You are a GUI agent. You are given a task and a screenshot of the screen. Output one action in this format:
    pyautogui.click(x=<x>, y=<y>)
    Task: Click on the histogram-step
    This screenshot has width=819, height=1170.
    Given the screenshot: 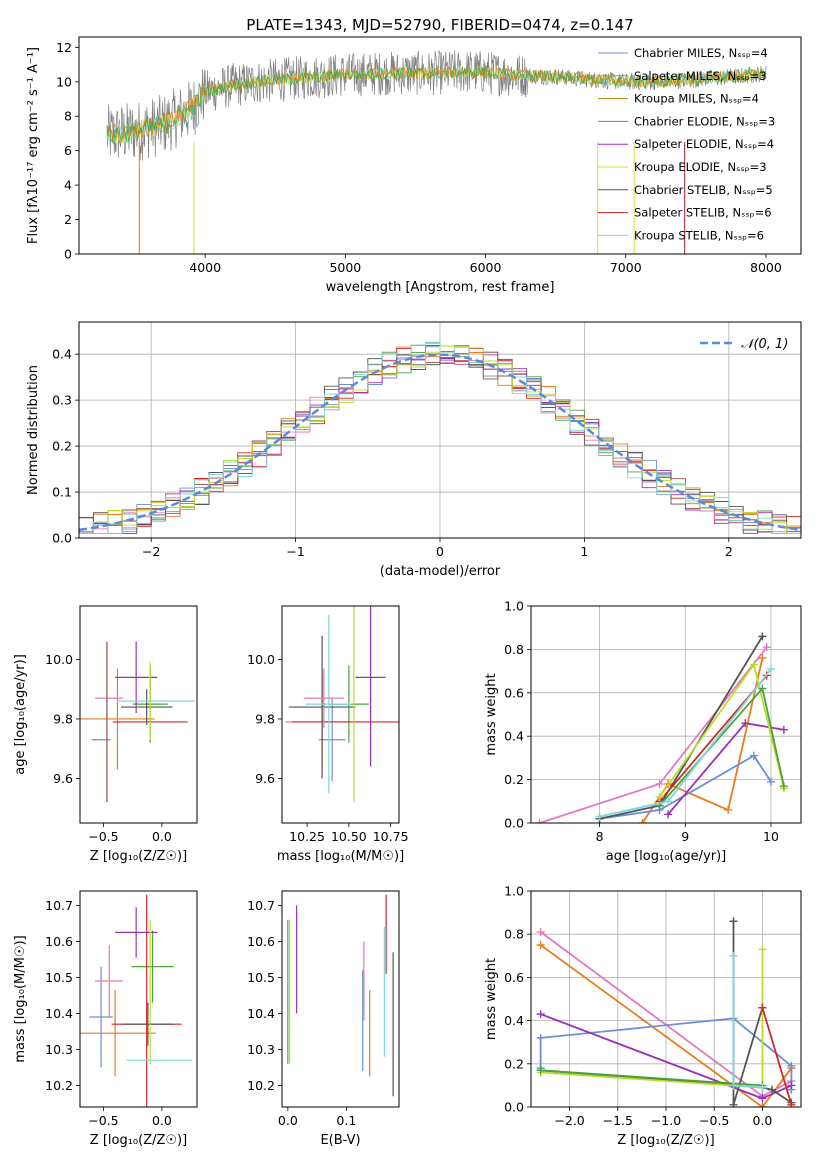 What is the action you would take?
    pyautogui.click(x=440, y=442)
    